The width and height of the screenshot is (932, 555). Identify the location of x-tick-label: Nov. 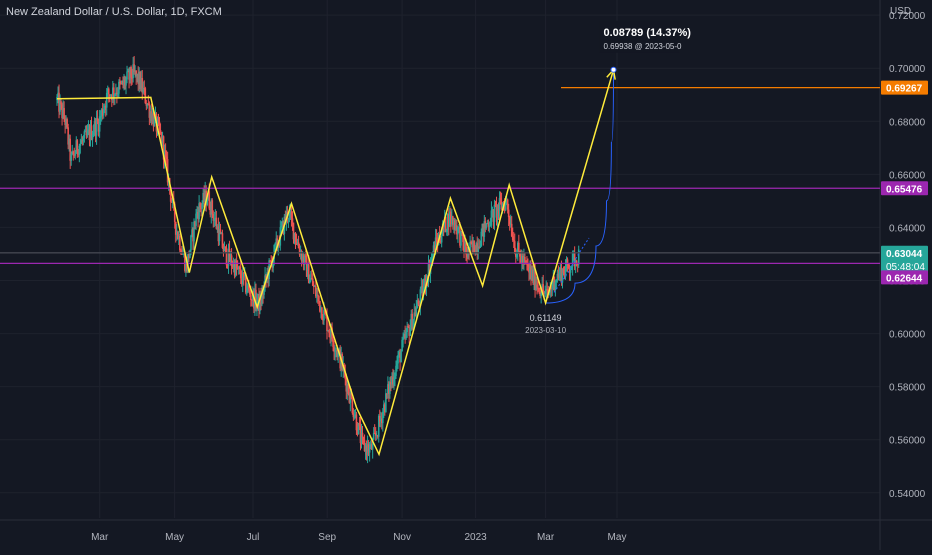
(402, 537).